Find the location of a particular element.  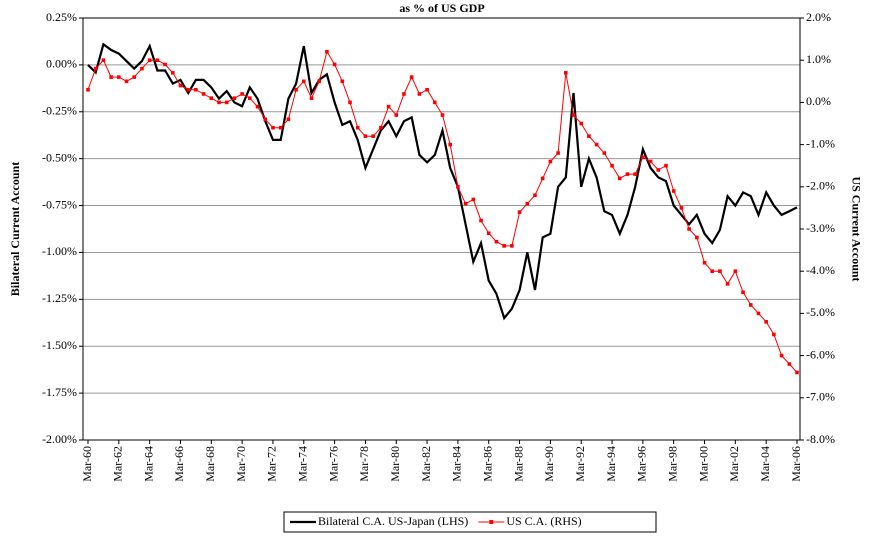

y2-tick-label: -4.0% is located at coordinates (820, 270).